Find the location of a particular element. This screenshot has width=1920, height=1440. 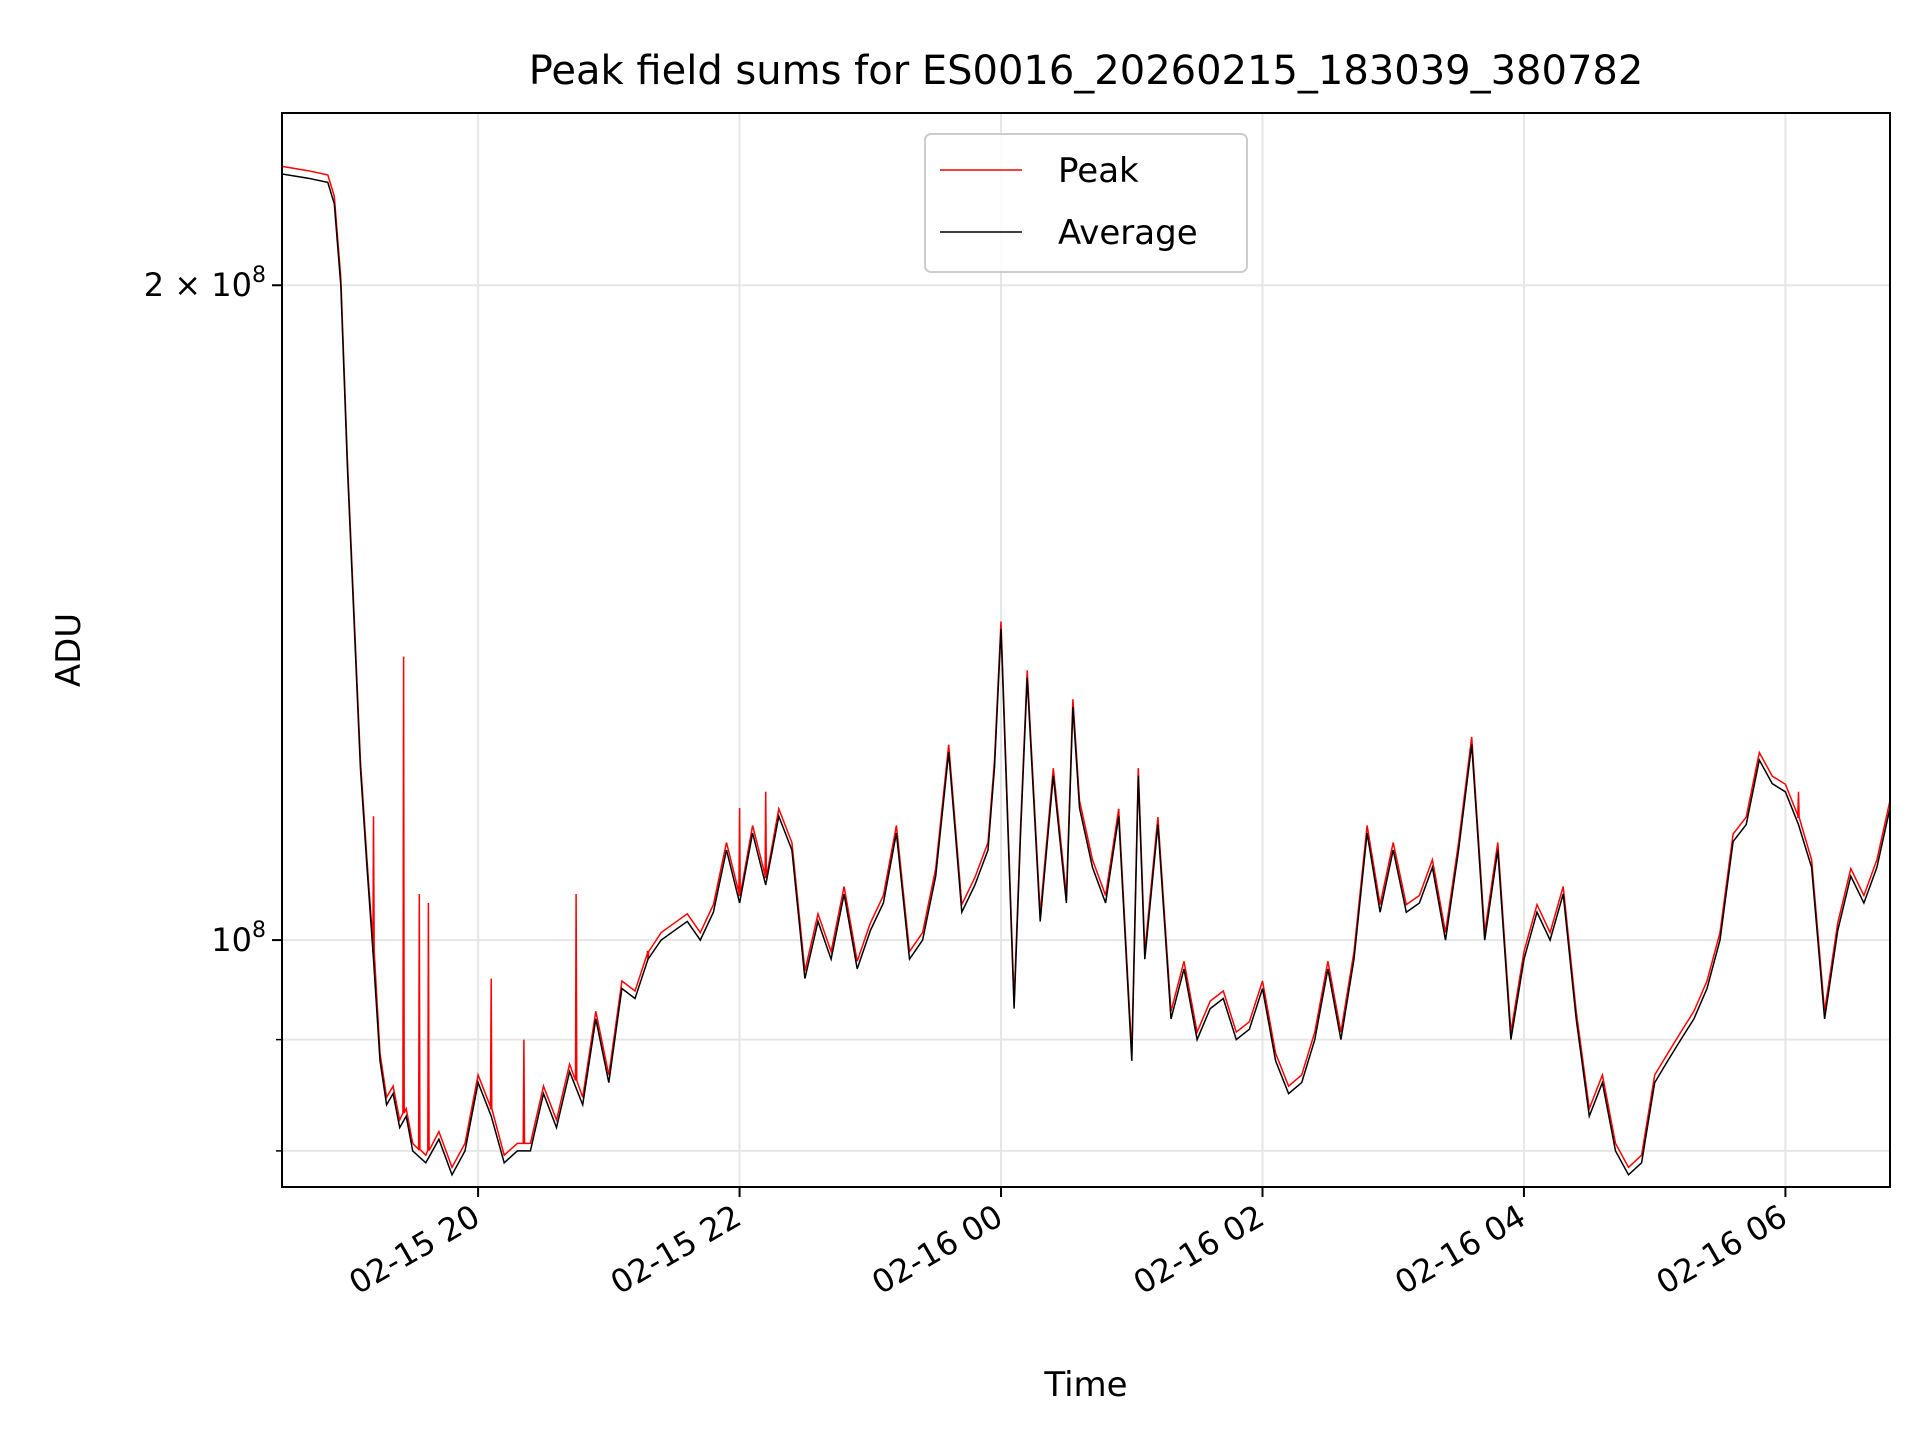

legend-box is located at coordinates (1086, 203).